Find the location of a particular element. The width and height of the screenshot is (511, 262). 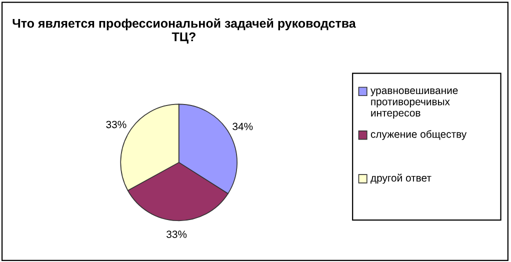

legend-label: служение обществу is located at coordinates (418, 135).